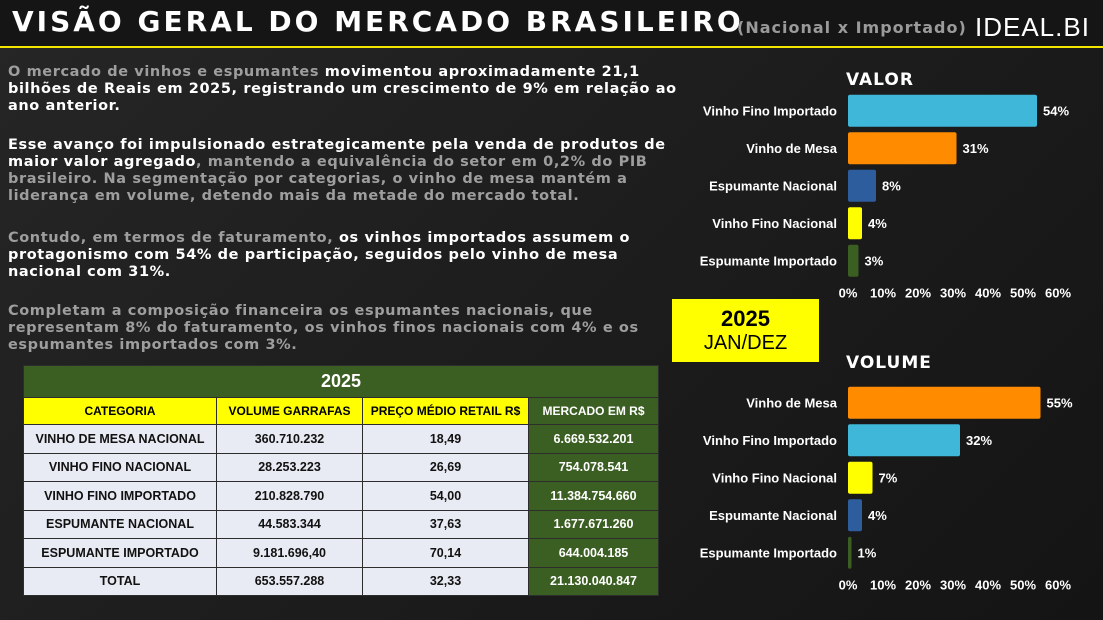  I want to click on data-label: 1%, so click(867, 552).